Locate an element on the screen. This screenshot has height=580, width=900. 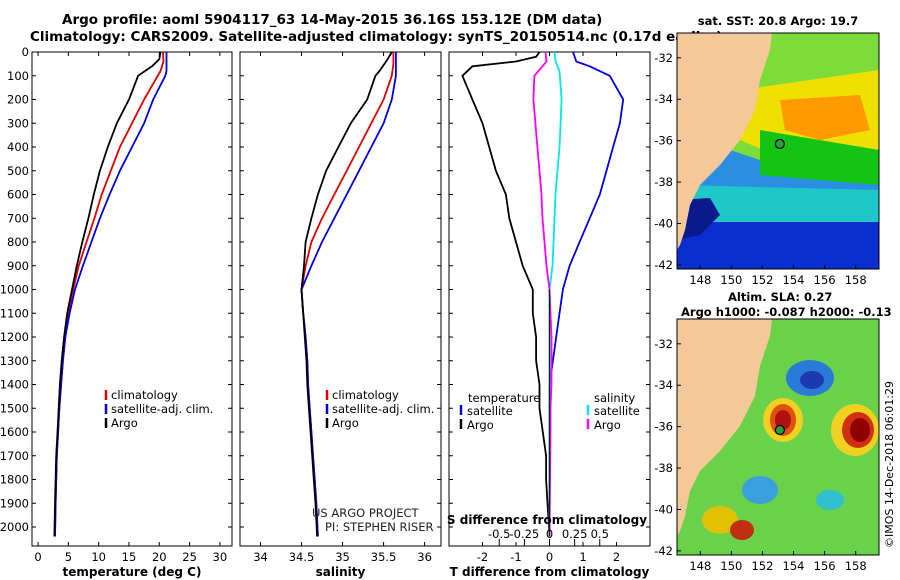
diff-s-tick-label: -0.5 is located at coordinates (499, 534).